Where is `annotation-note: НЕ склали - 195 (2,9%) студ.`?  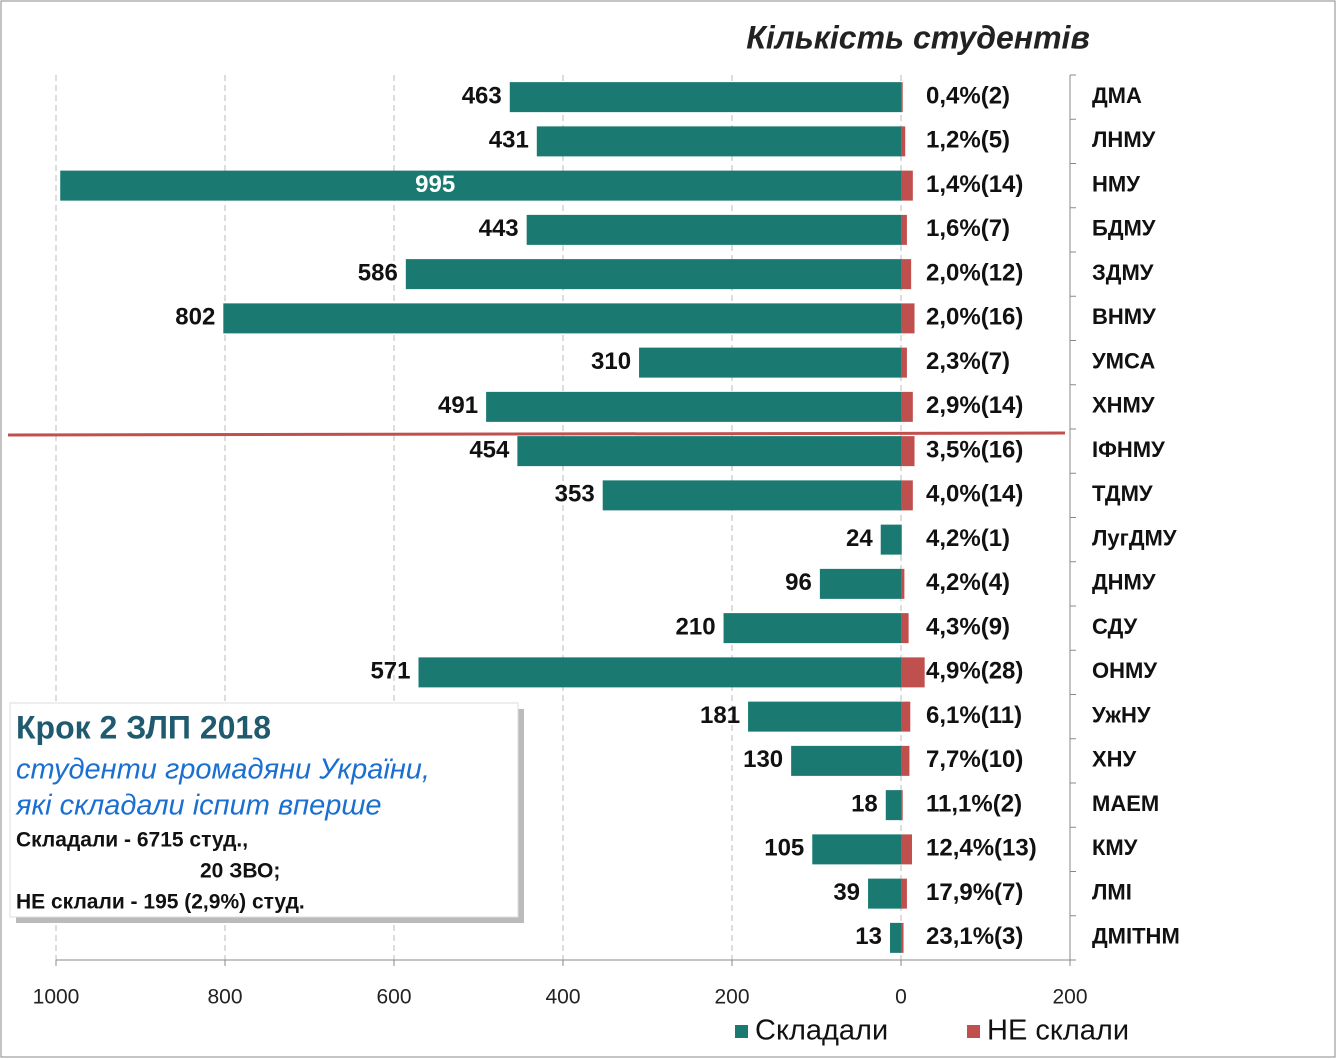 annotation-note: НЕ склали - 195 (2,9%) студ. is located at coordinates (160, 902).